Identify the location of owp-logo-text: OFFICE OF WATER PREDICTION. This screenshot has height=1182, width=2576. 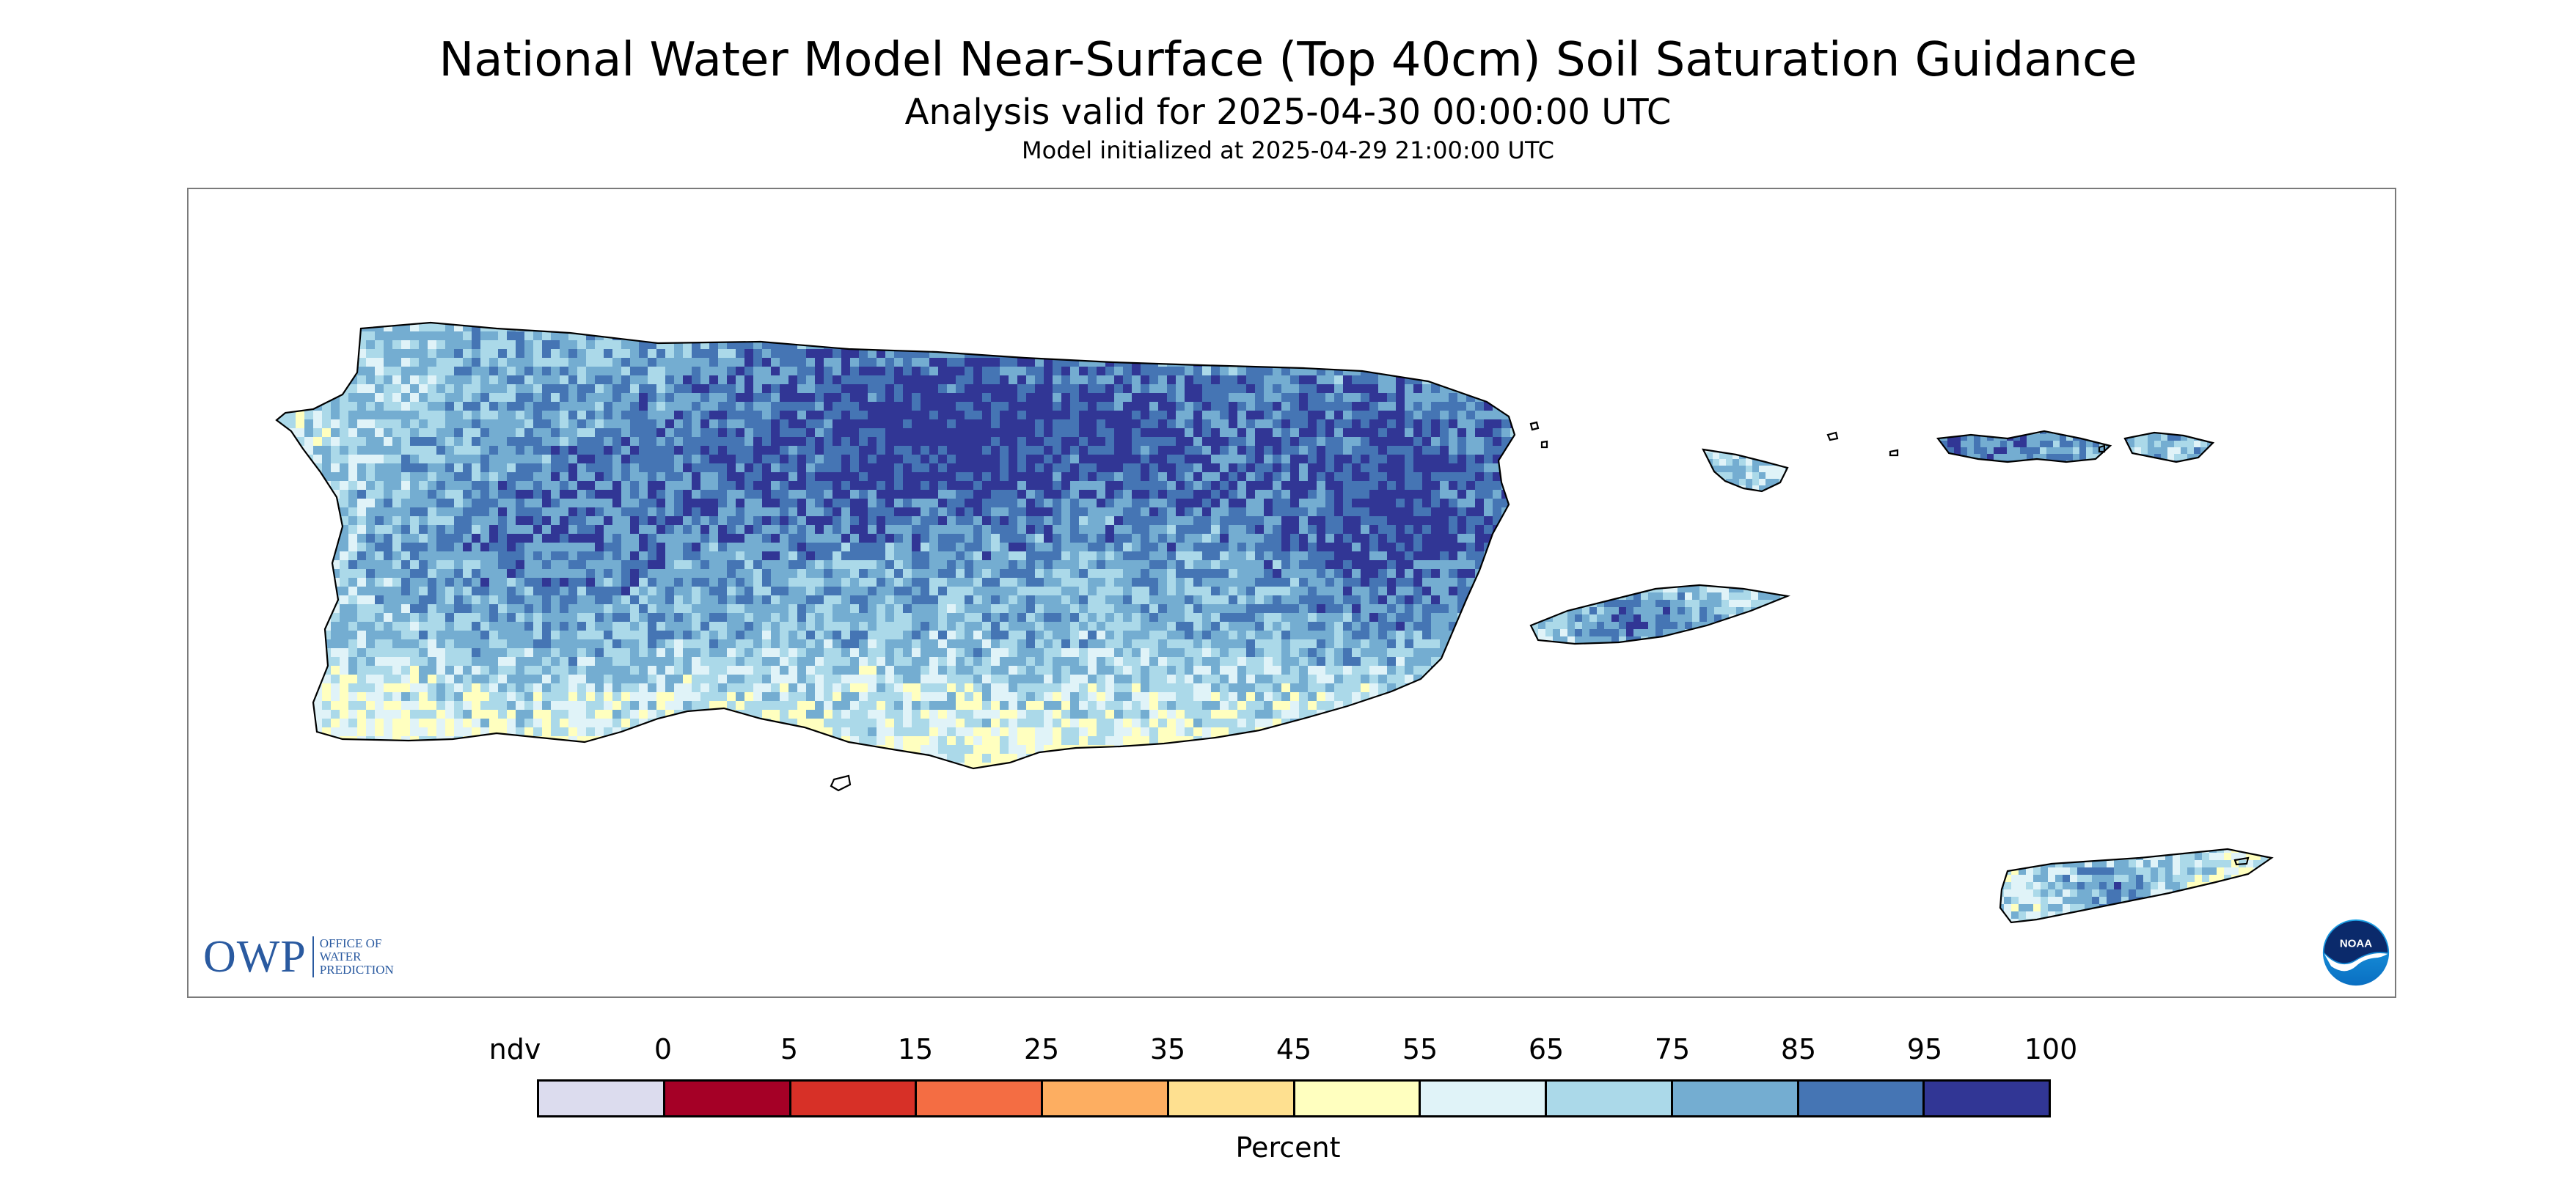
(357, 957).